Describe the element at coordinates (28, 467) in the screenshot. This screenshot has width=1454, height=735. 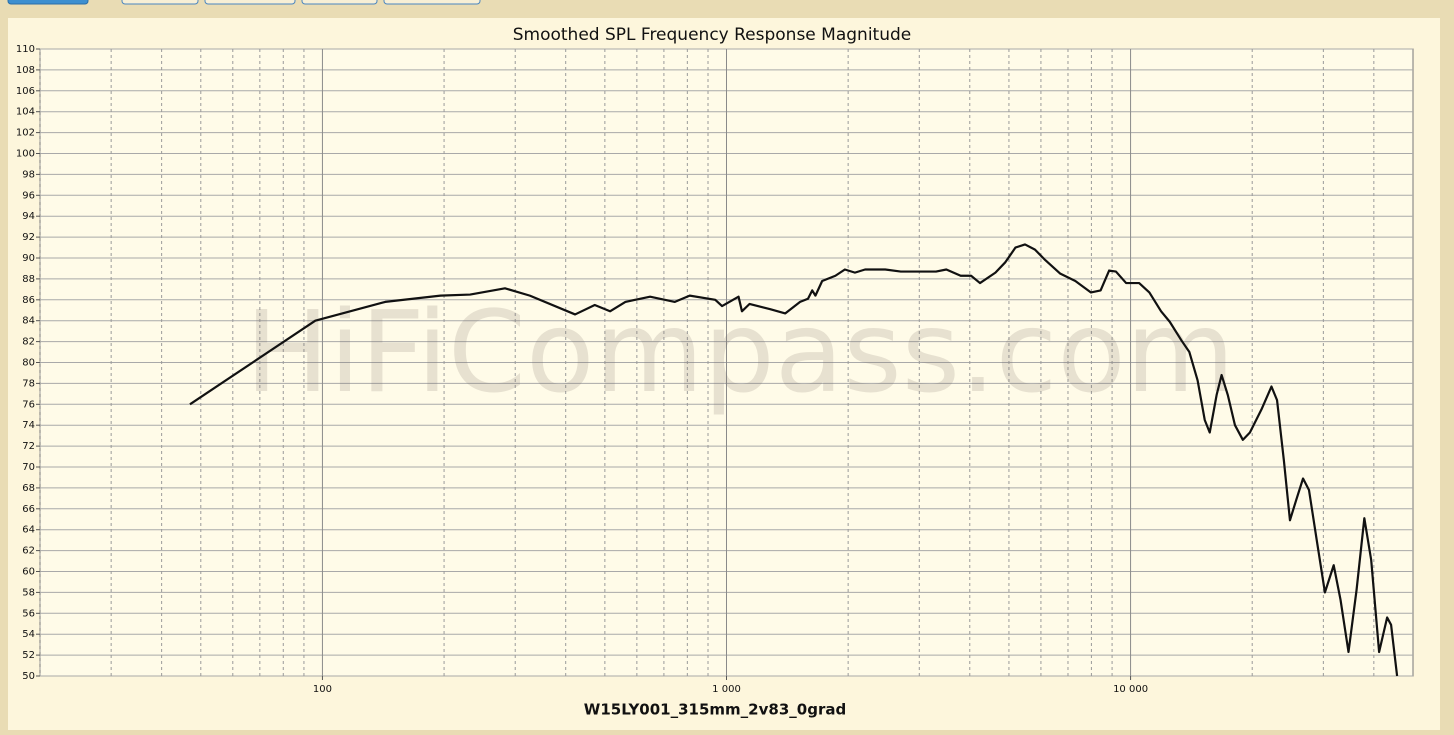
I see `y-tick-label: 70` at that location.